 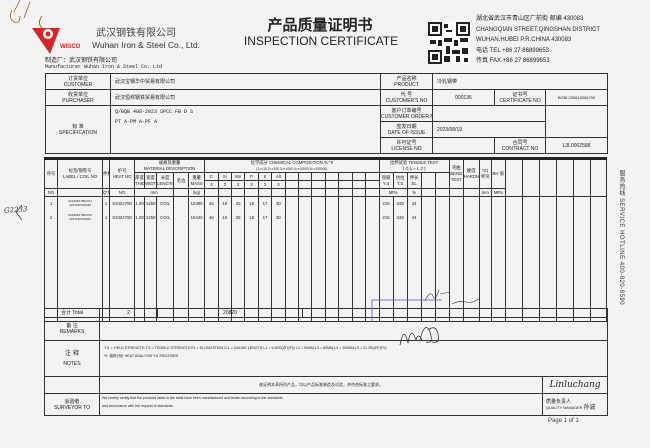 I want to click on title-cn: 产品质量证明书, so click(x=320, y=25).